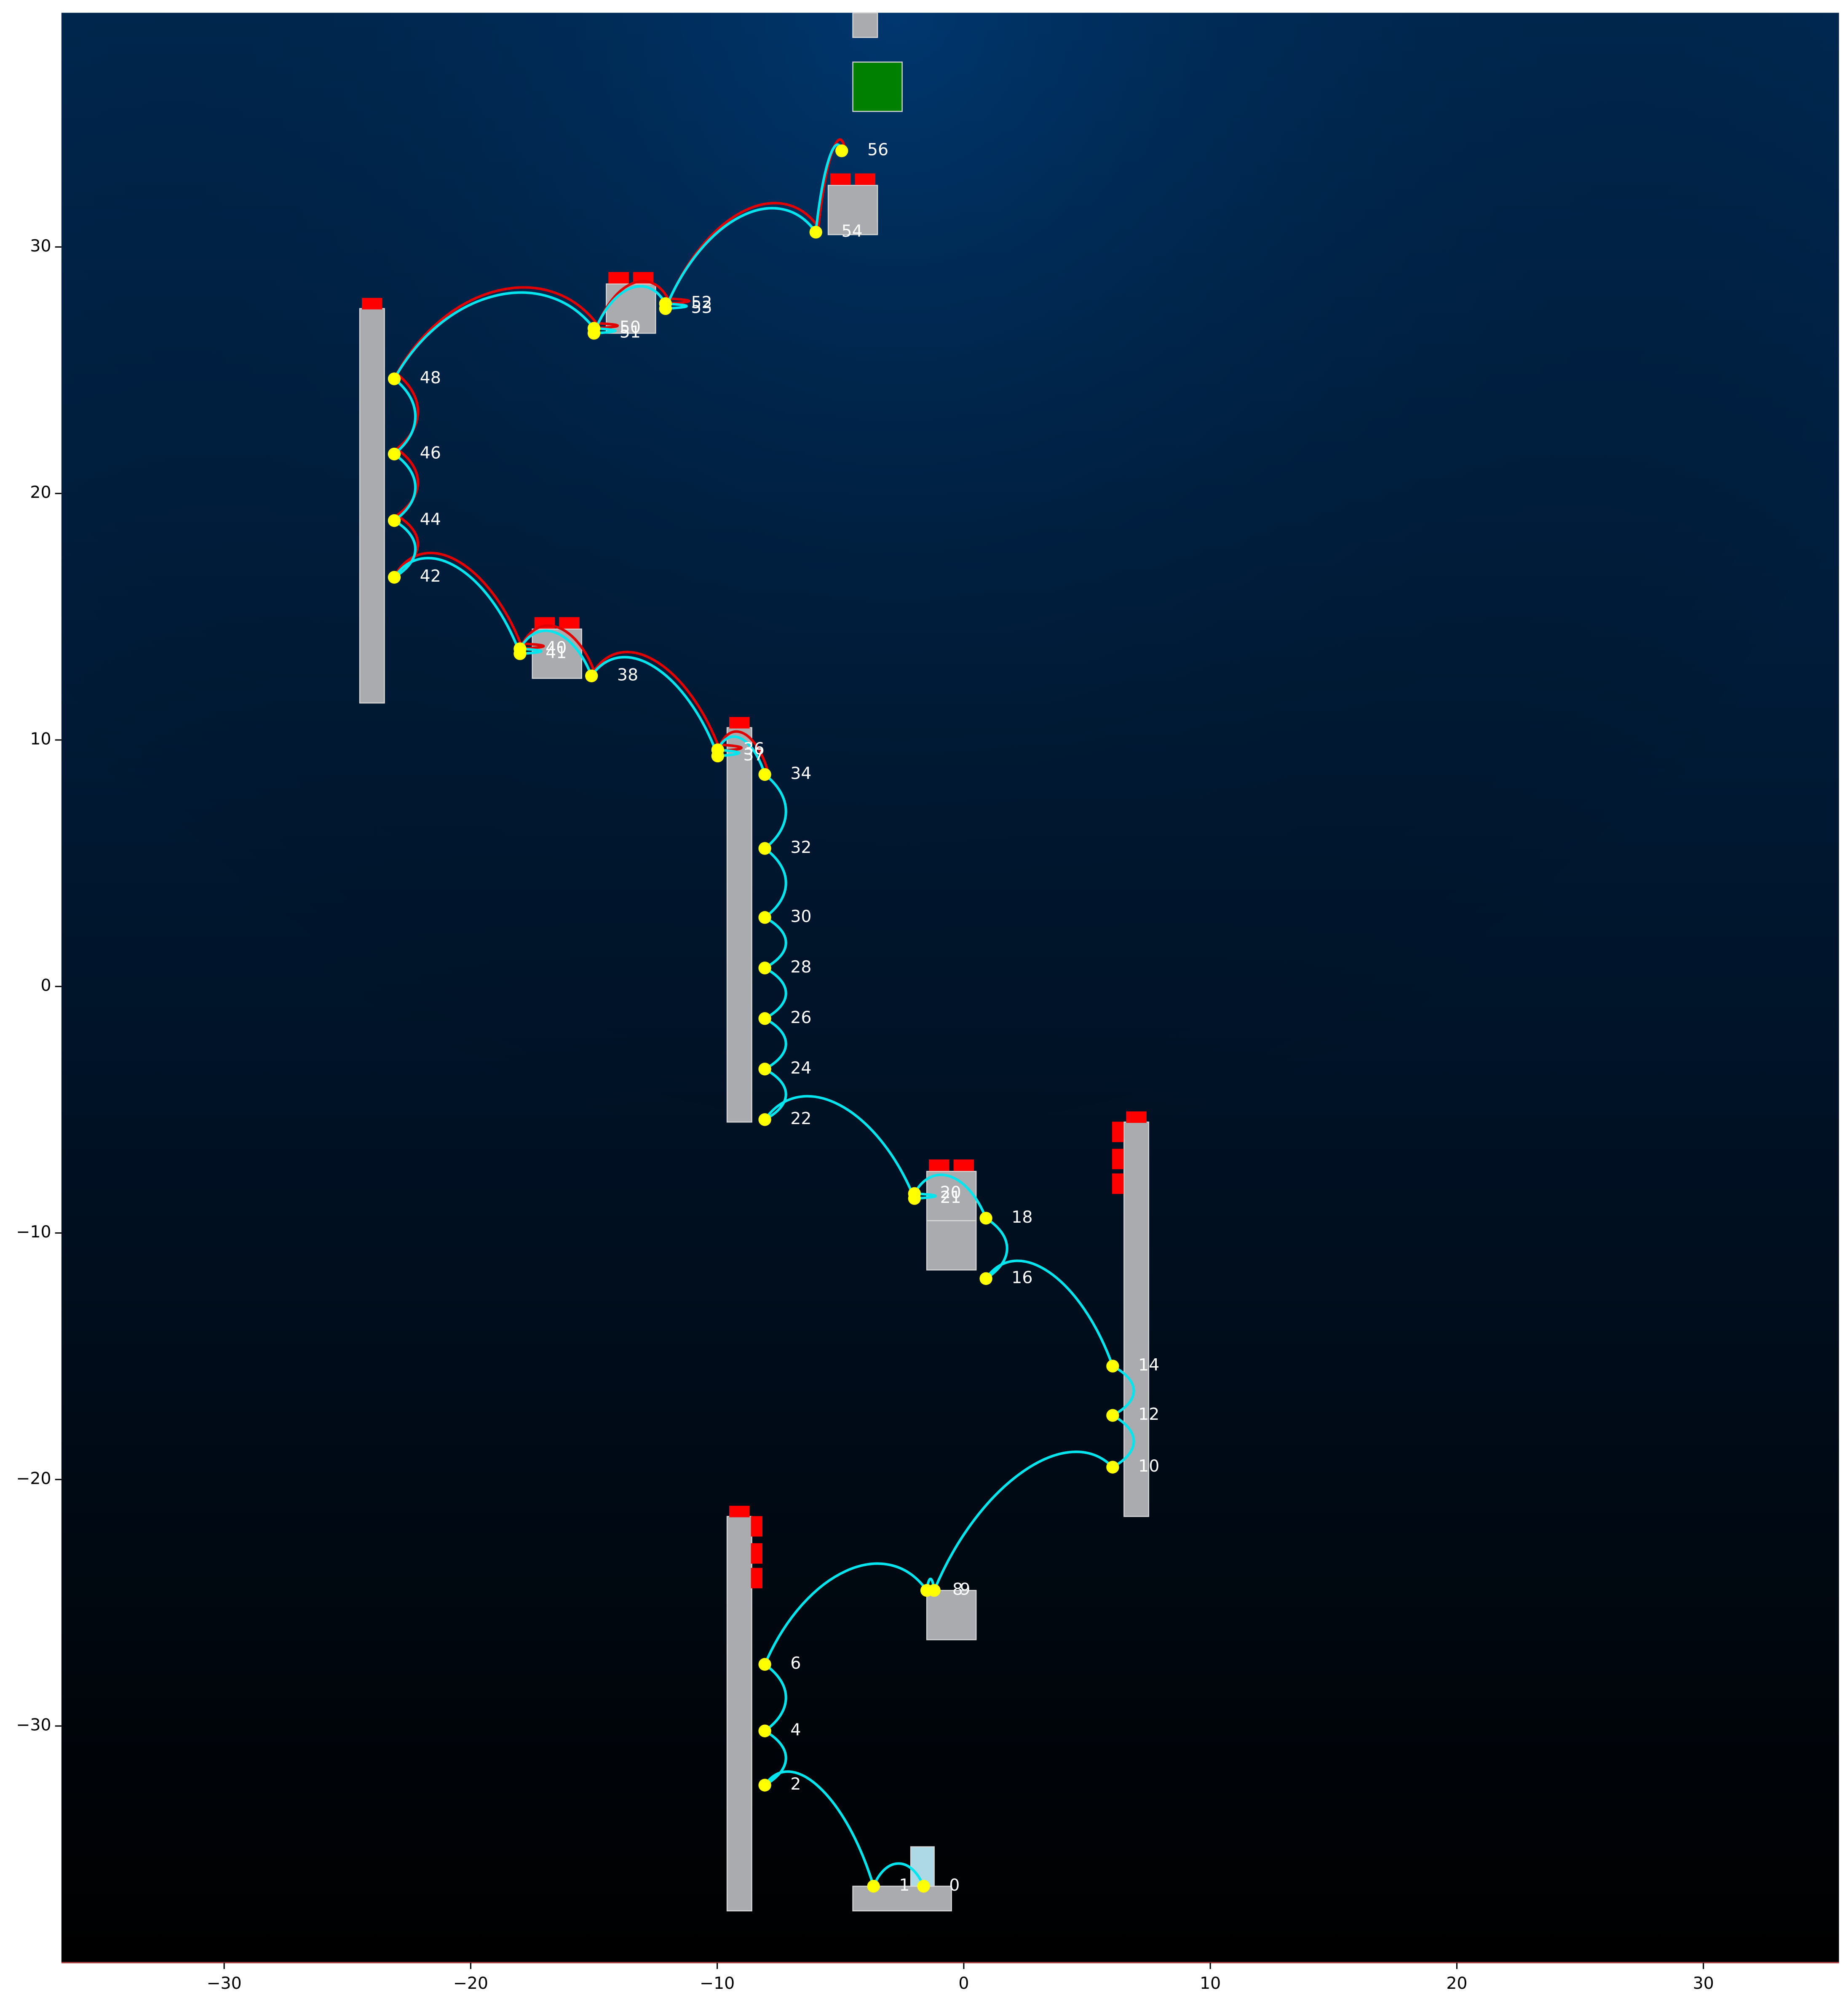 The height and width of the screenshot is (2001, 1848). What do you see at coordinates (954, 1885) in the screenshot?
I see `point-label: 0` at bounding box center [954, 1885].